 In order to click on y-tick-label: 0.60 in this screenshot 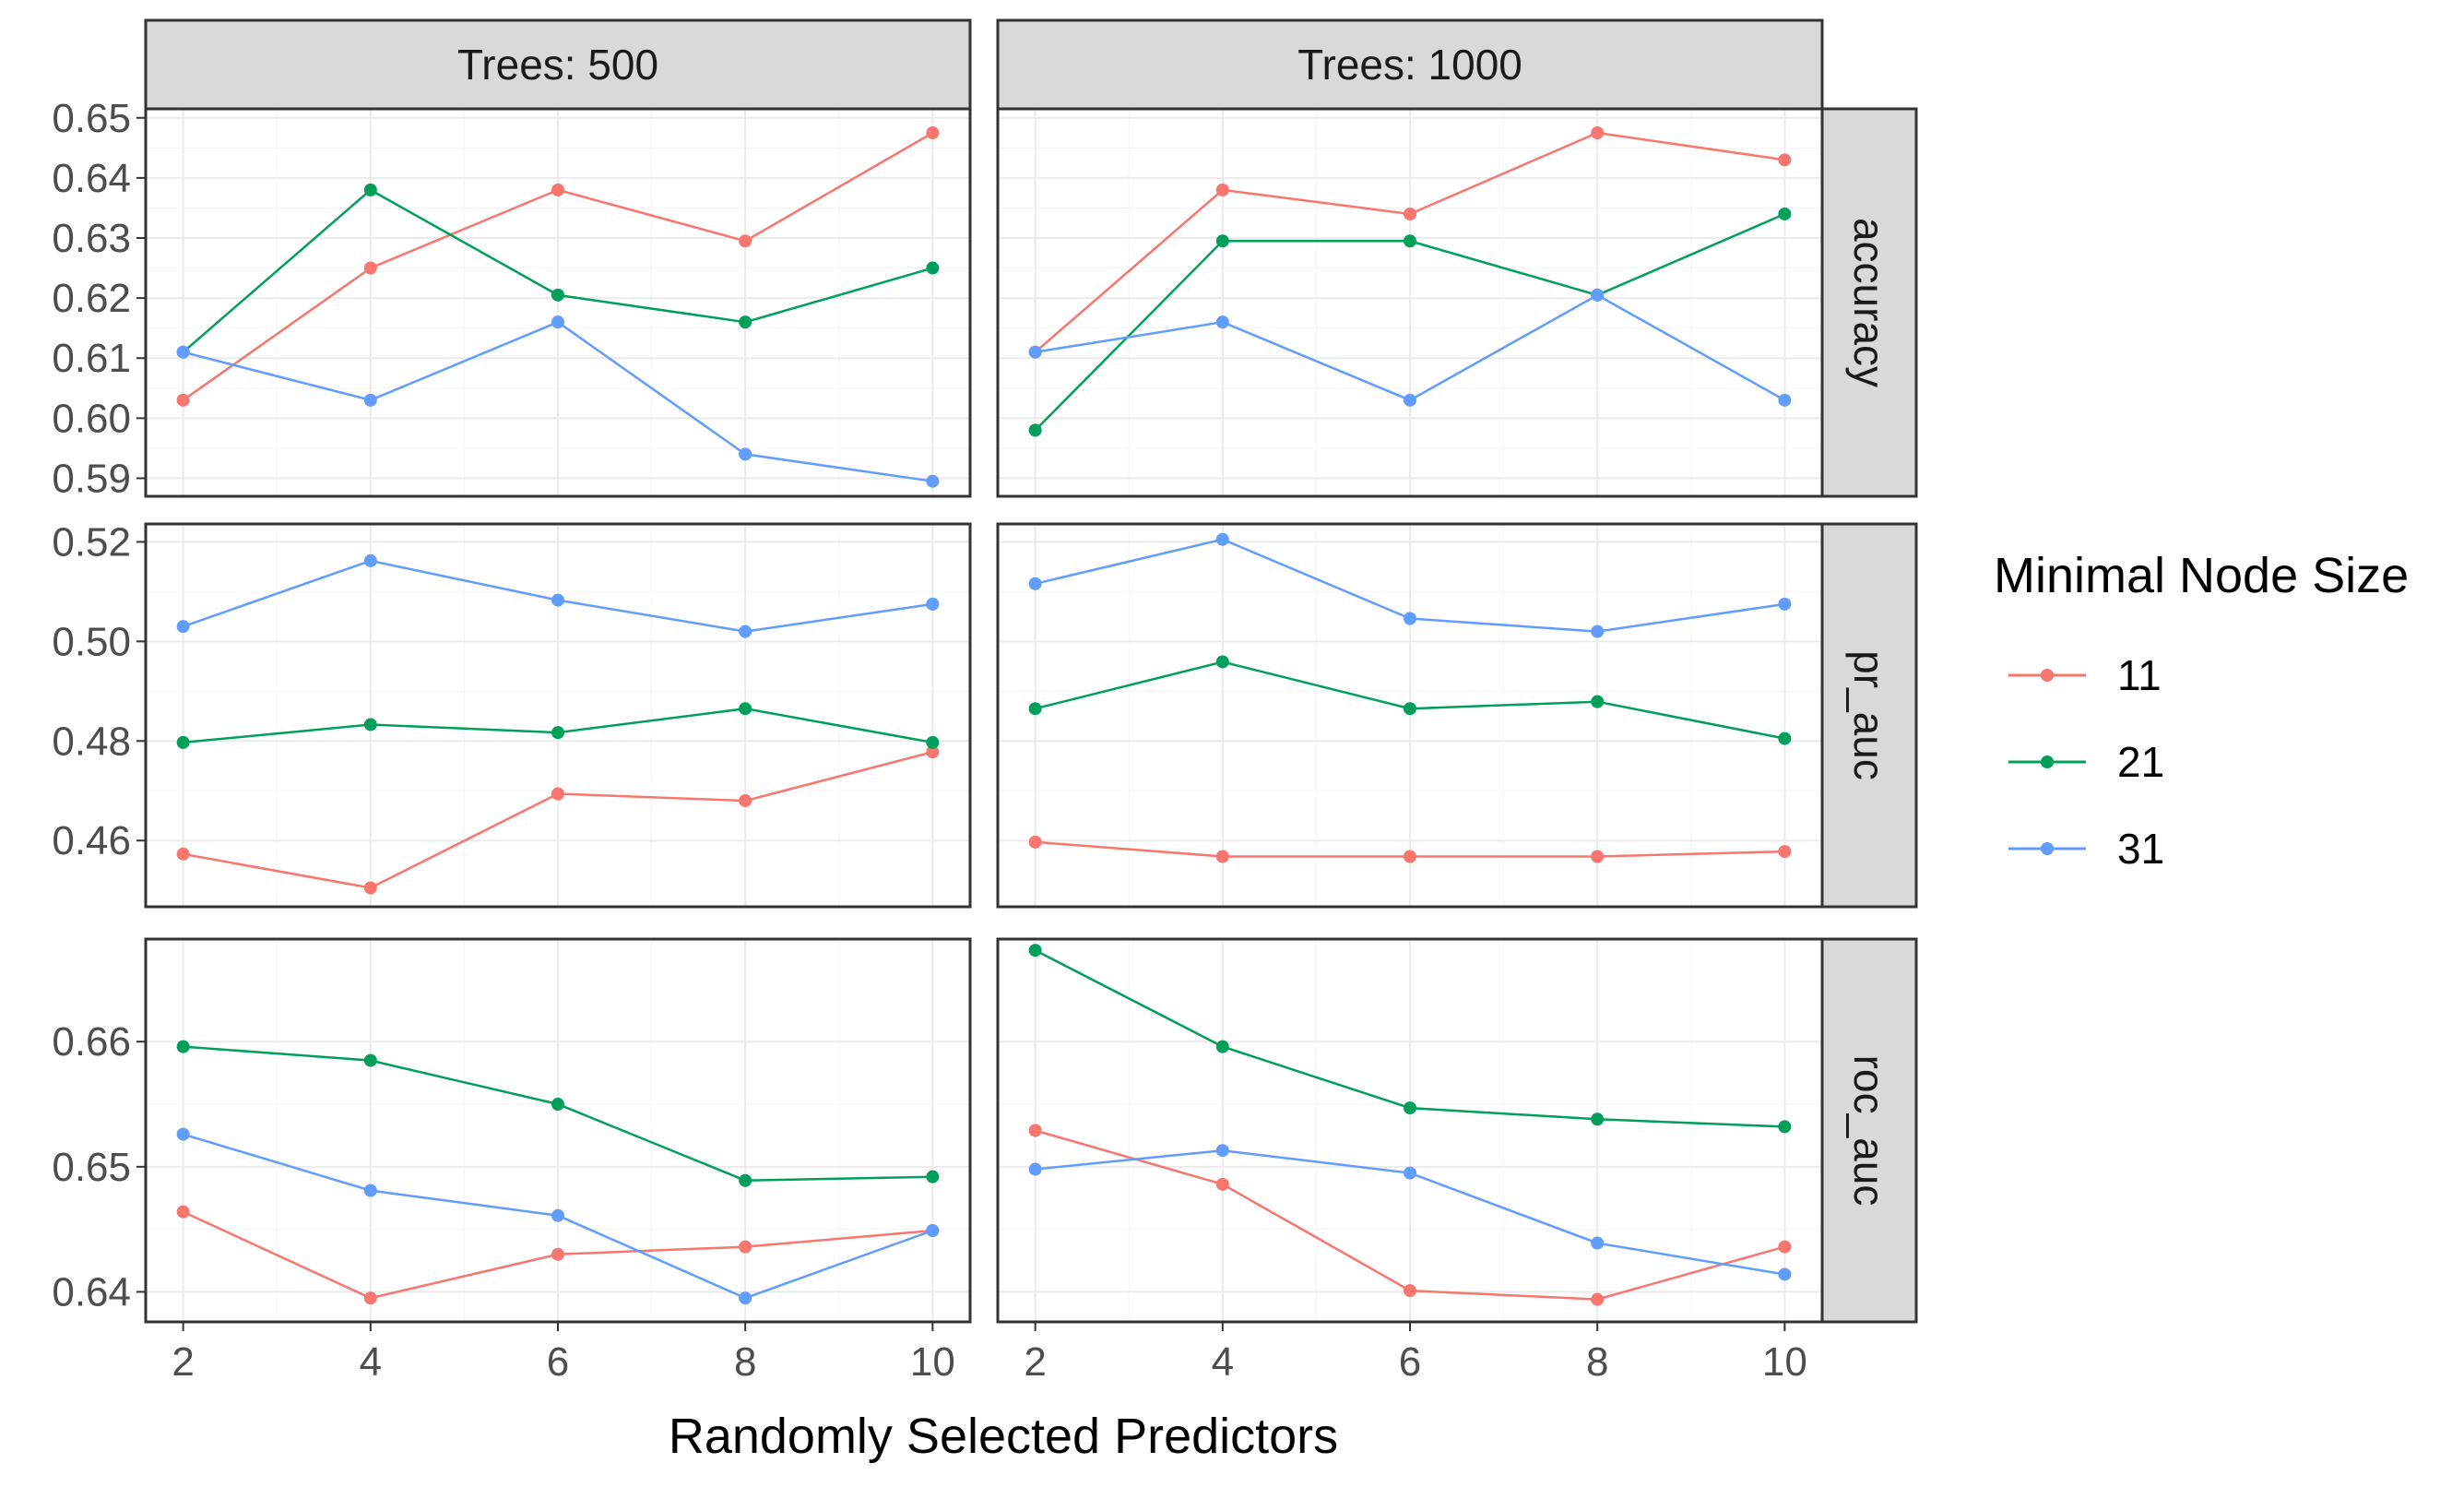, I will do `click(92, 418)`.